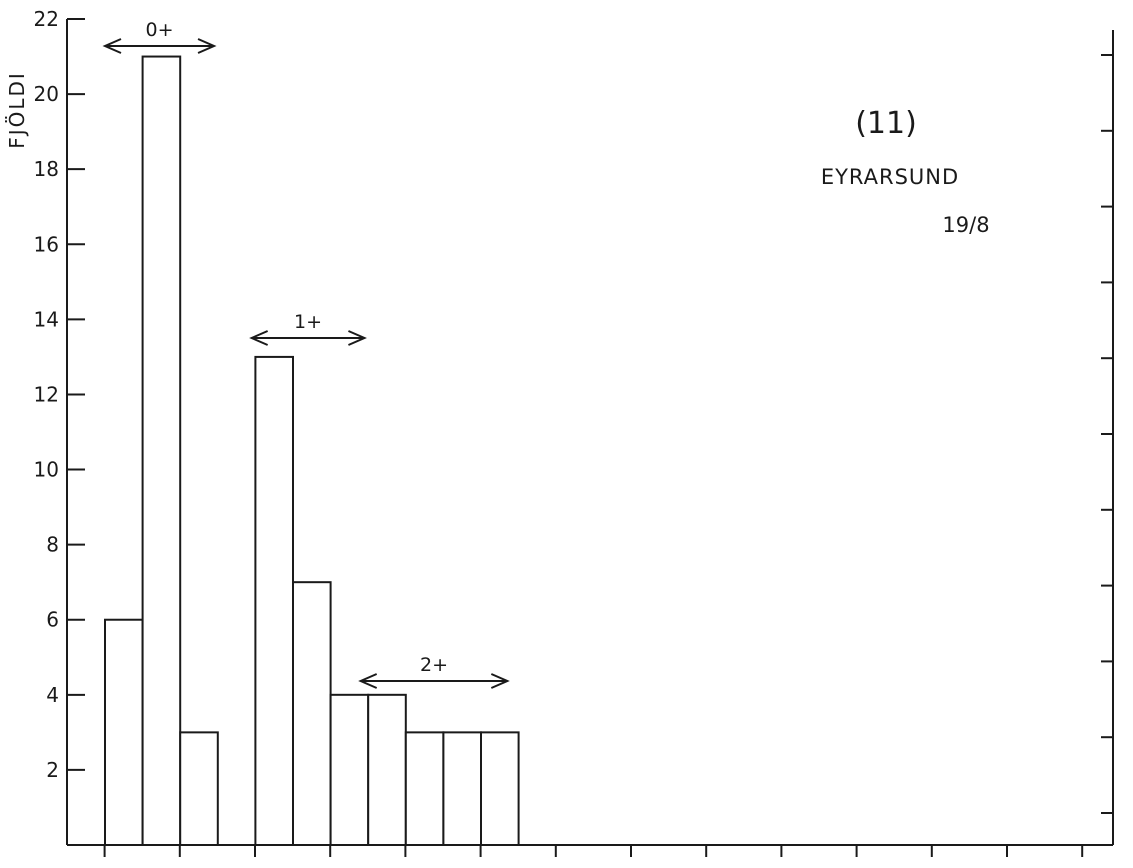  I want to click on y-ticks: 2 4 6 8 10 12 14 16 18 20 22, so click(59, 394).